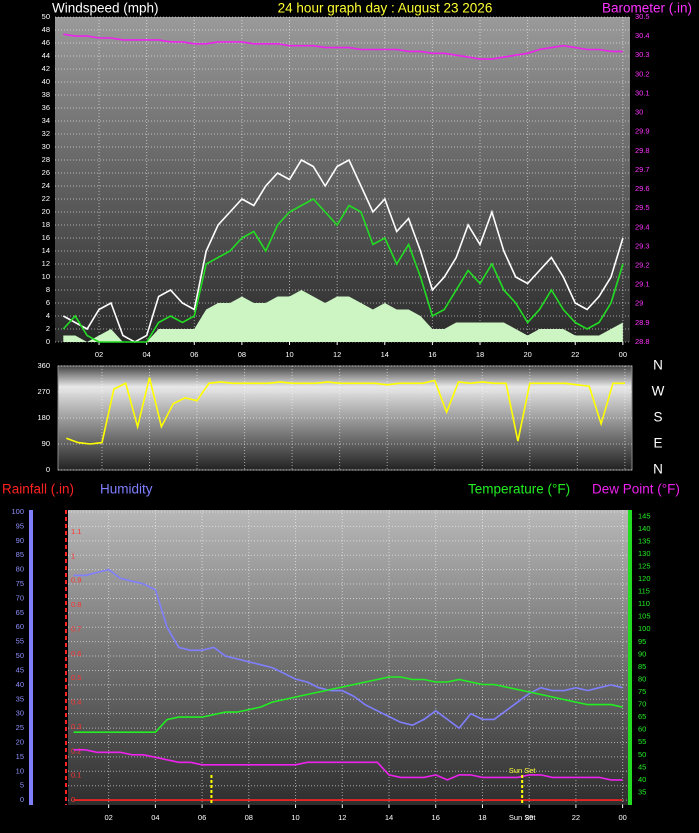 The image size is (699, 833). Describe the element at coordinates (642, 766) in the screenshot. I see `y2-tick-label: 45` at that location.